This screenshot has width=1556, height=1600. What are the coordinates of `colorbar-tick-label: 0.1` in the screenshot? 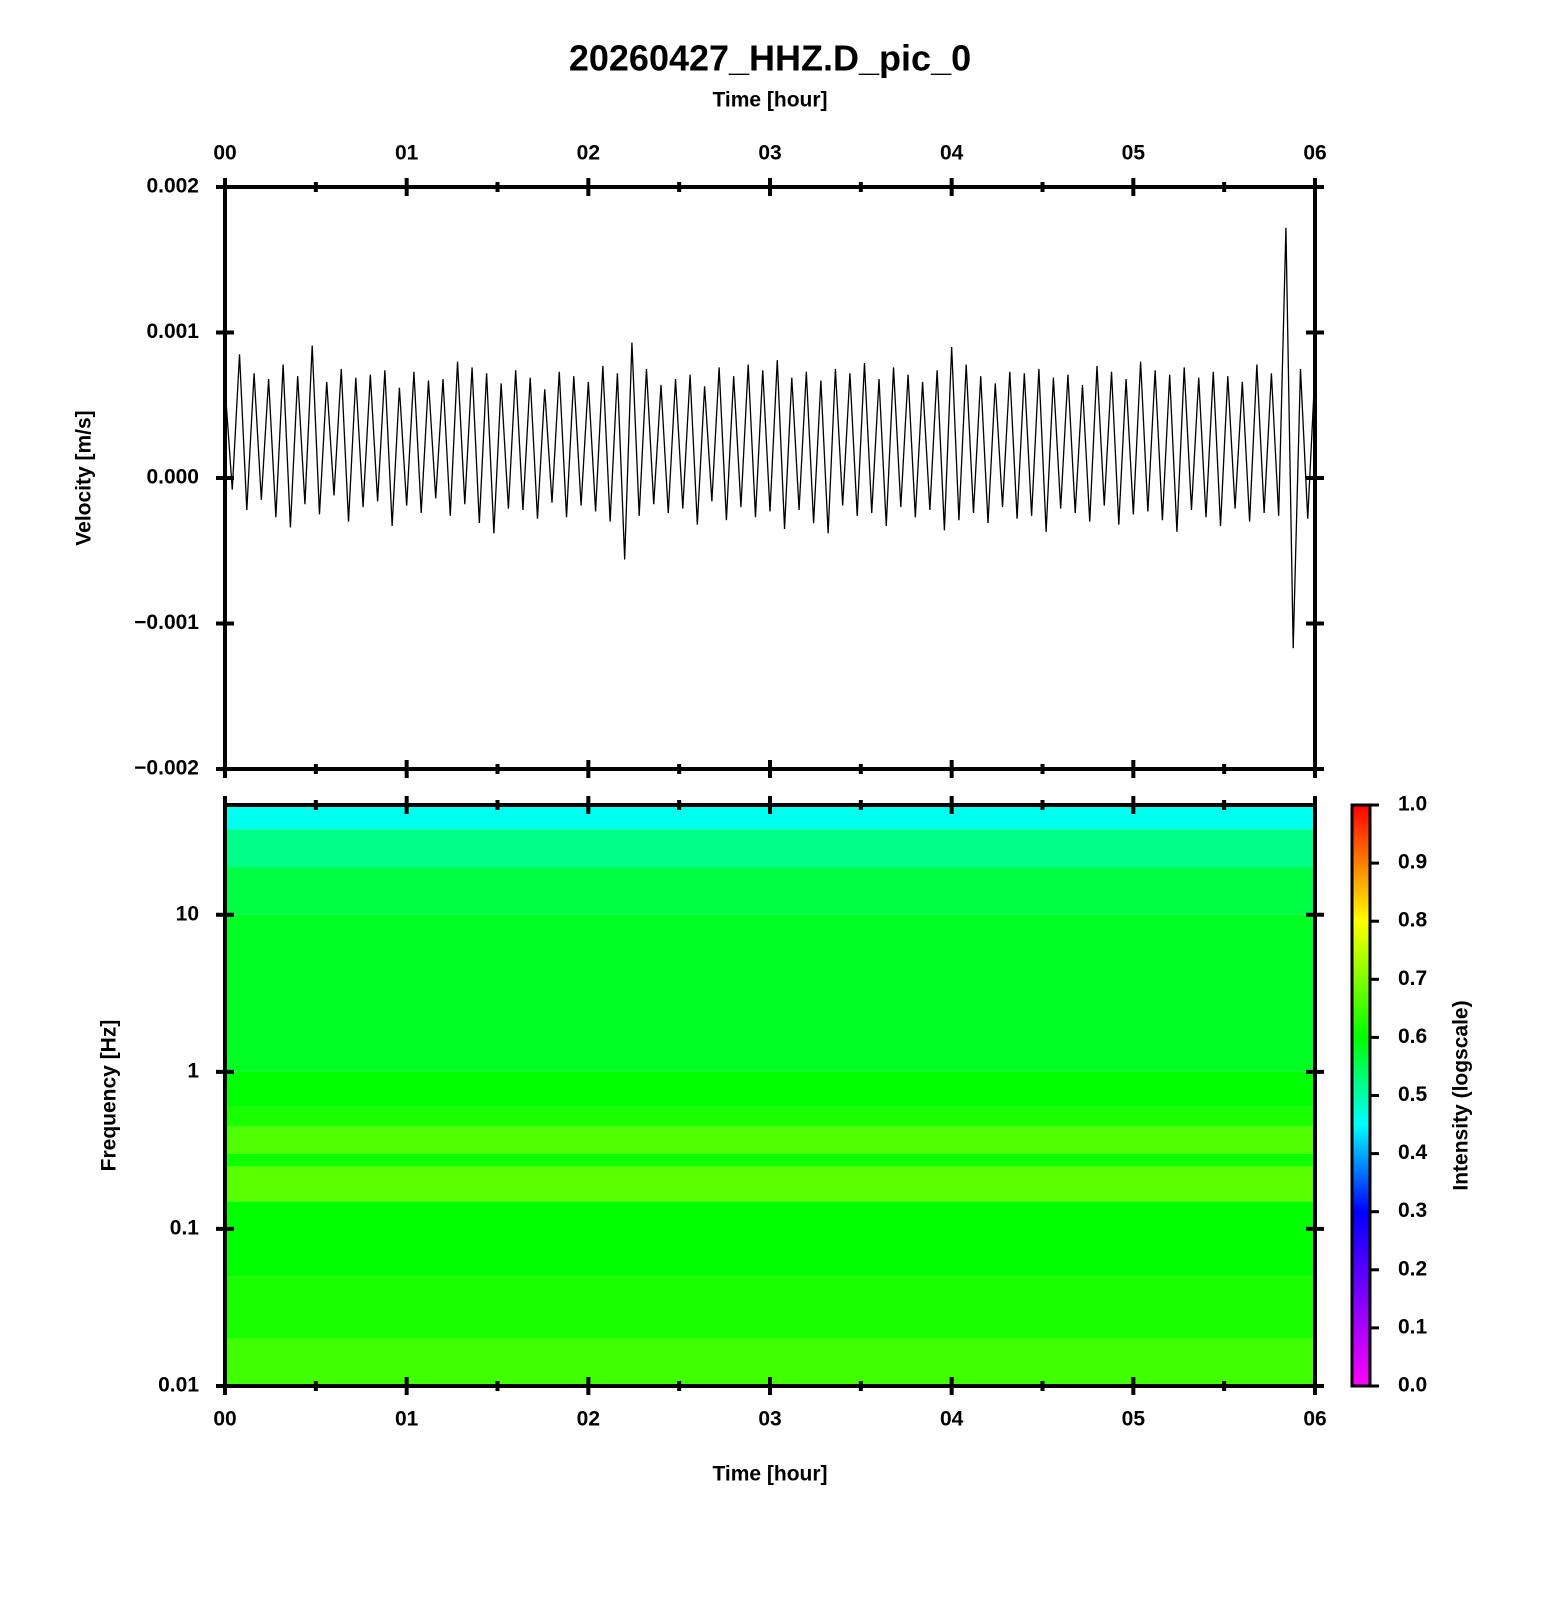 It's located at (1413, 1326).